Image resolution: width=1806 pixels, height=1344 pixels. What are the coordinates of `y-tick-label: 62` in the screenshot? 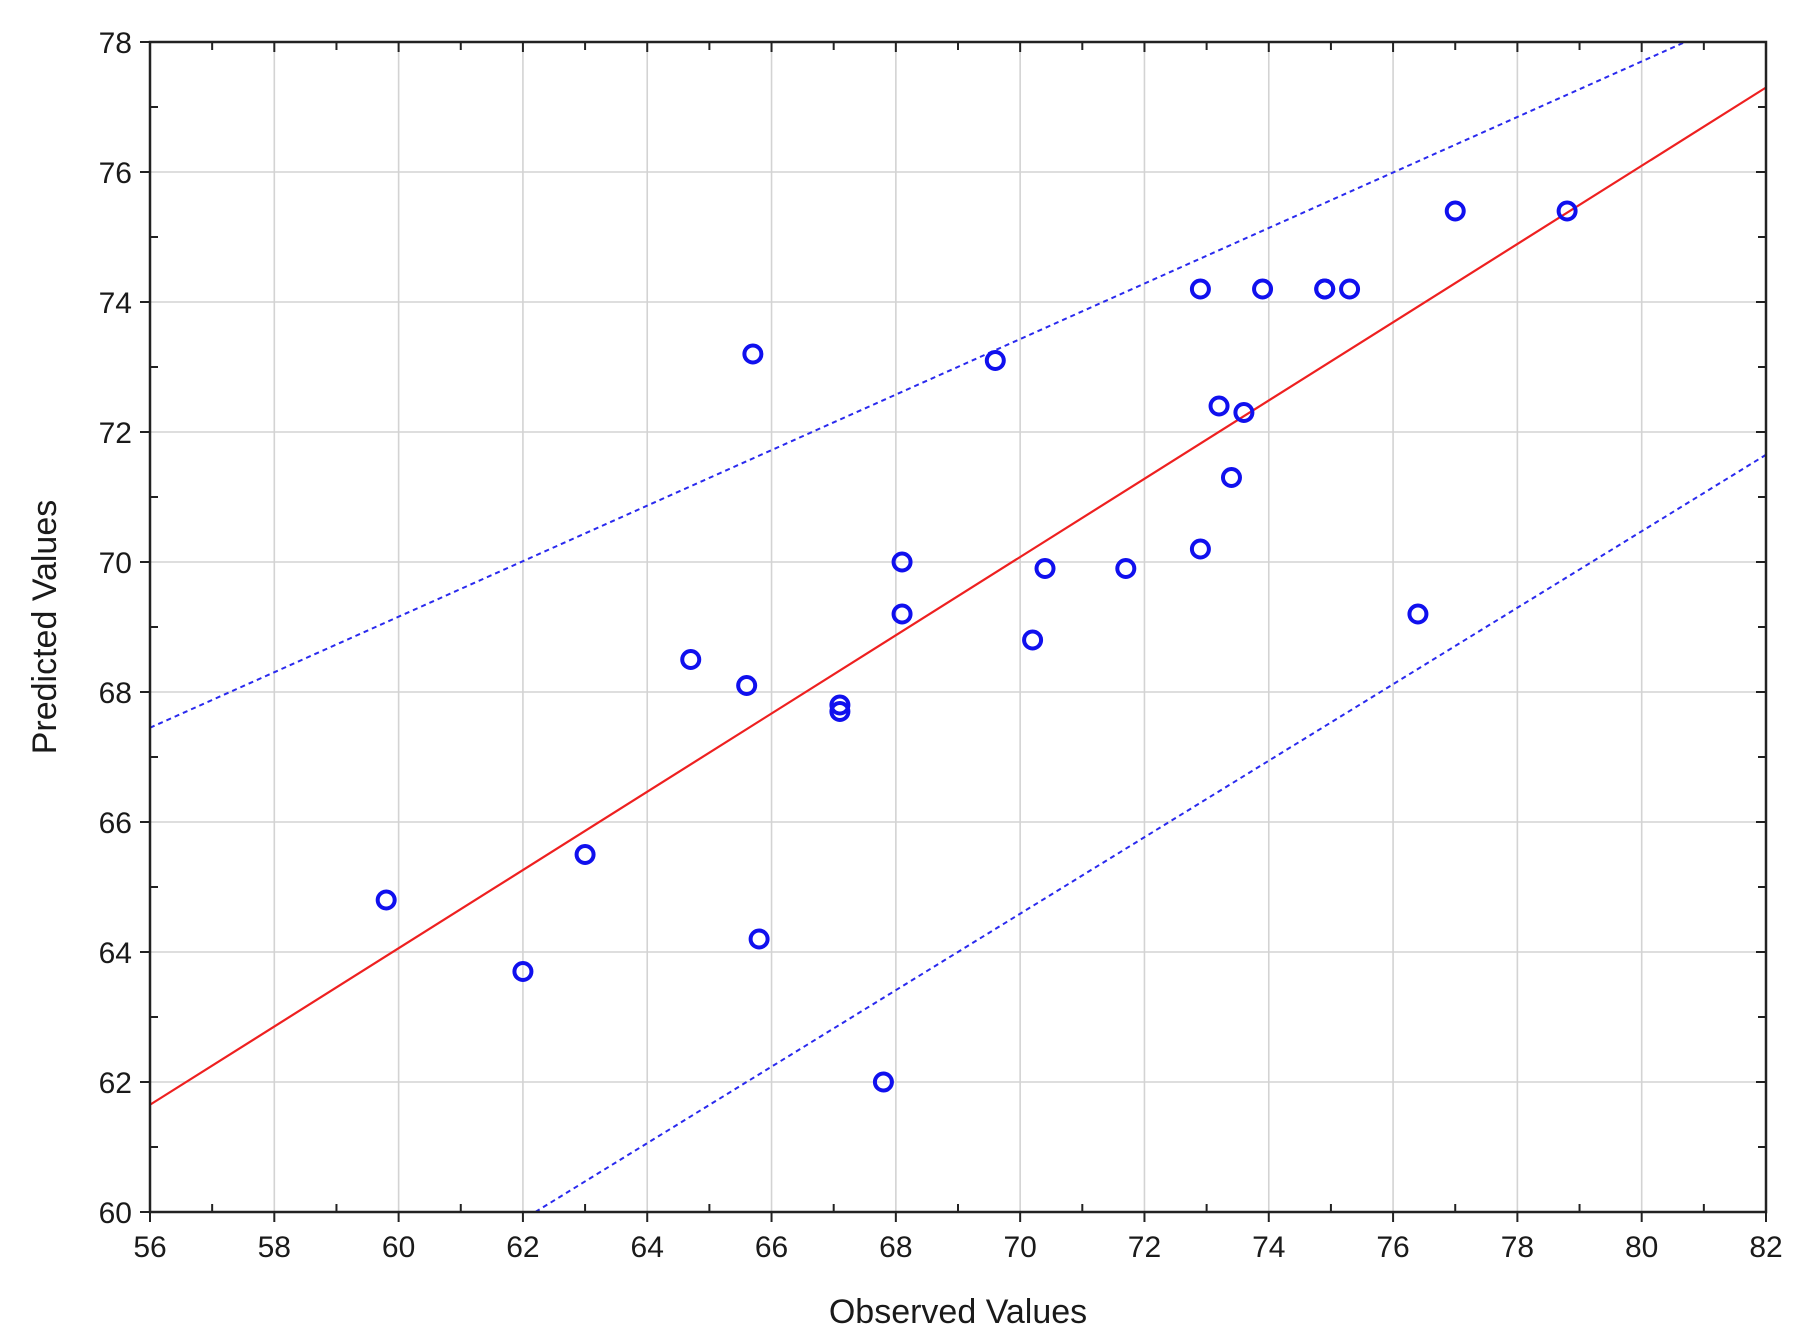 It's located at (115, 1083).